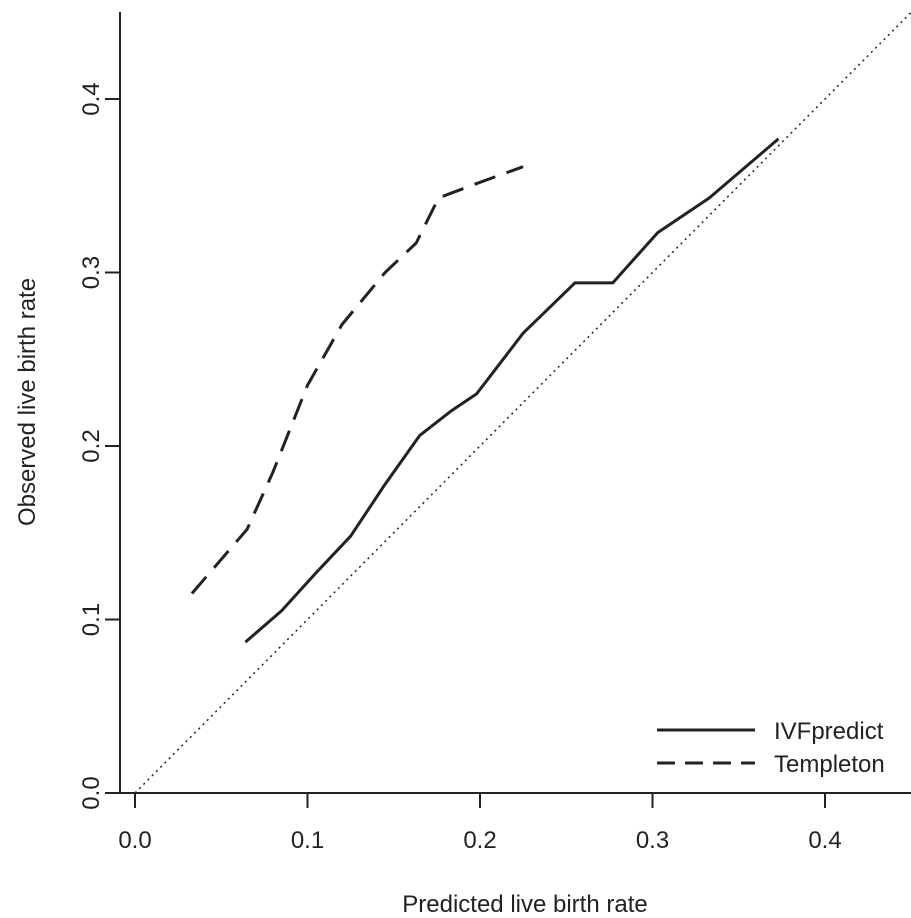  Describe the element at coordinates (91, 619) in the screenshot. I see `y-tick-label: 0.1` at that location.